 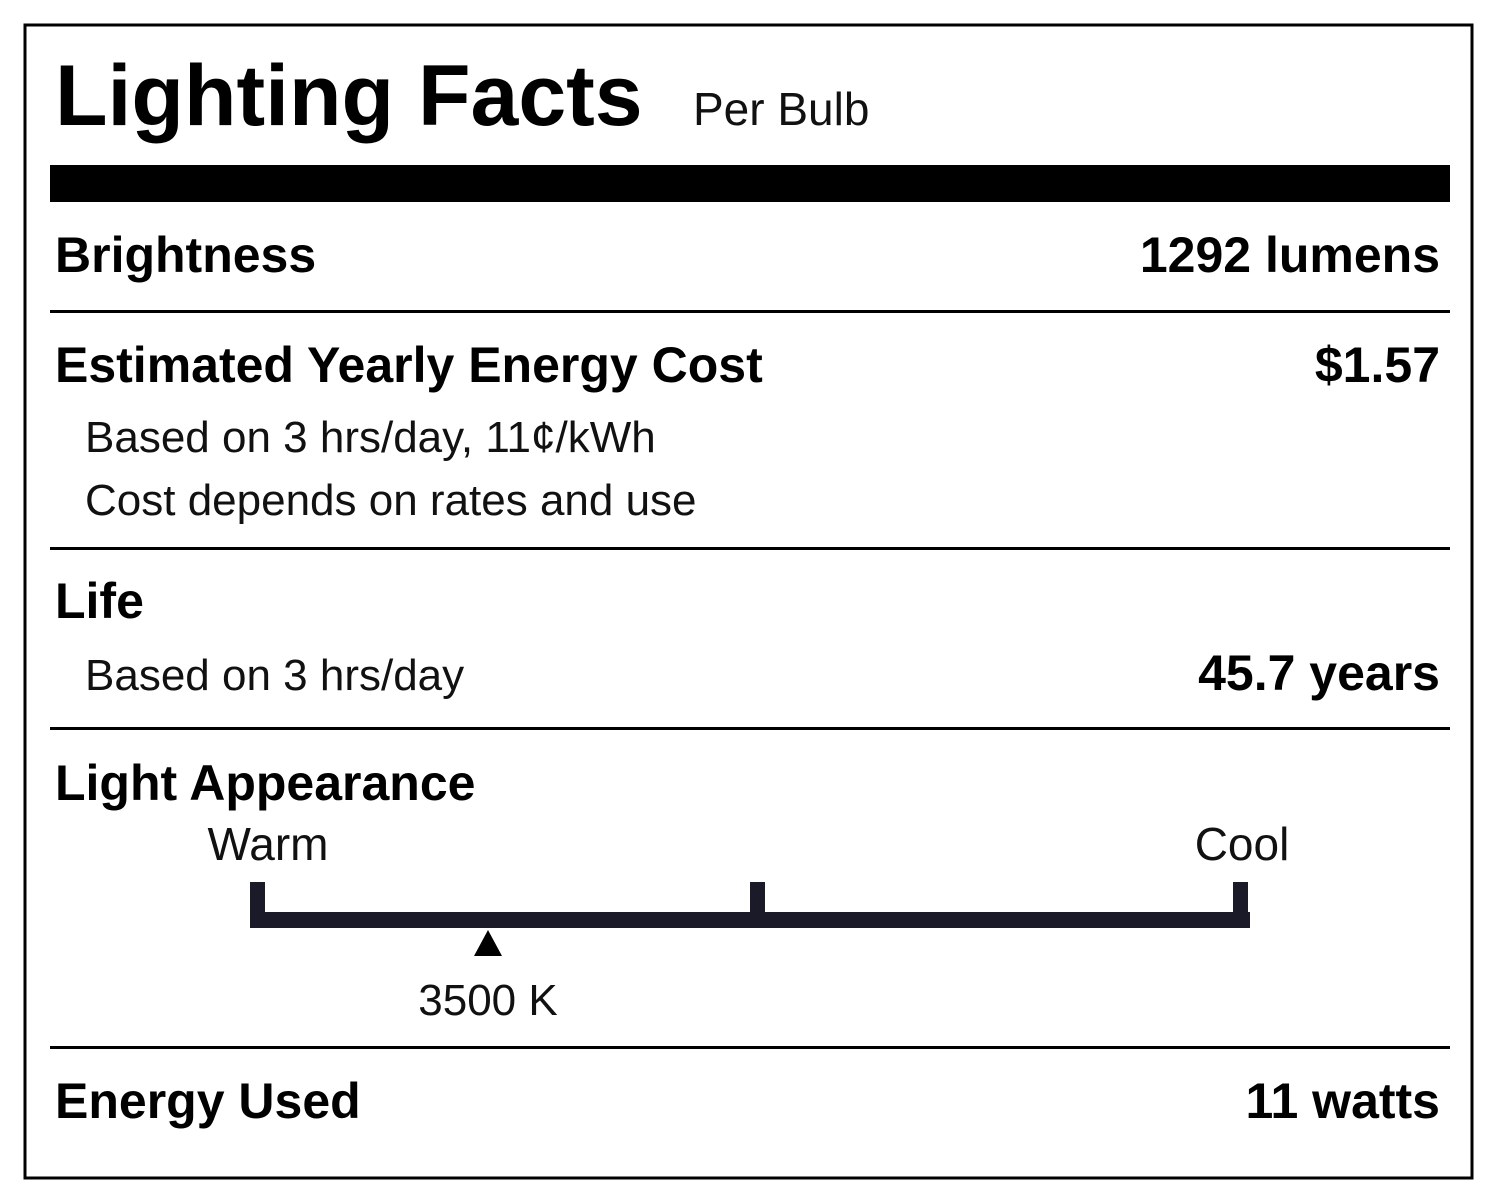 I want to click on color-scale, so click(x=750, y=905).